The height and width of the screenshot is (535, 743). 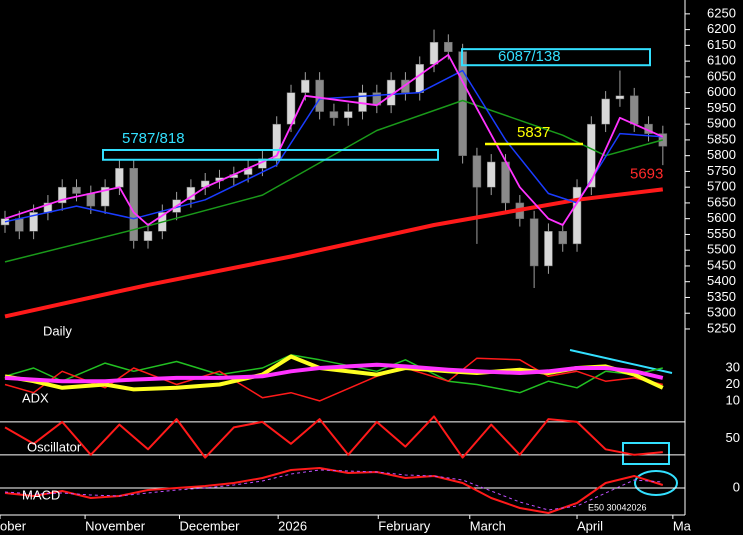 I want to click on y-tick-label: 50, so click(x=733, y=437).